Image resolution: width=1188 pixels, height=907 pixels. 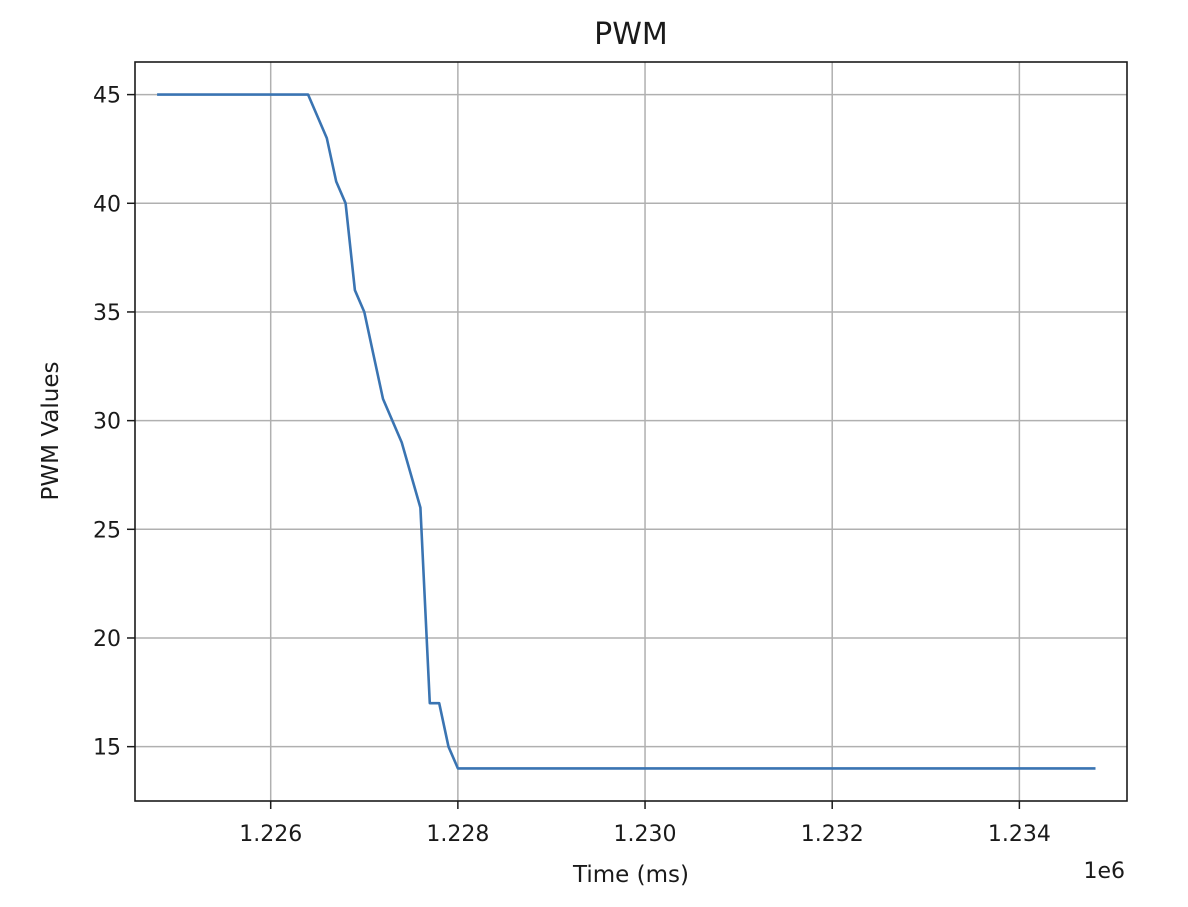 I want to click on y-tick-label: 45, so click(x=107, y=96).